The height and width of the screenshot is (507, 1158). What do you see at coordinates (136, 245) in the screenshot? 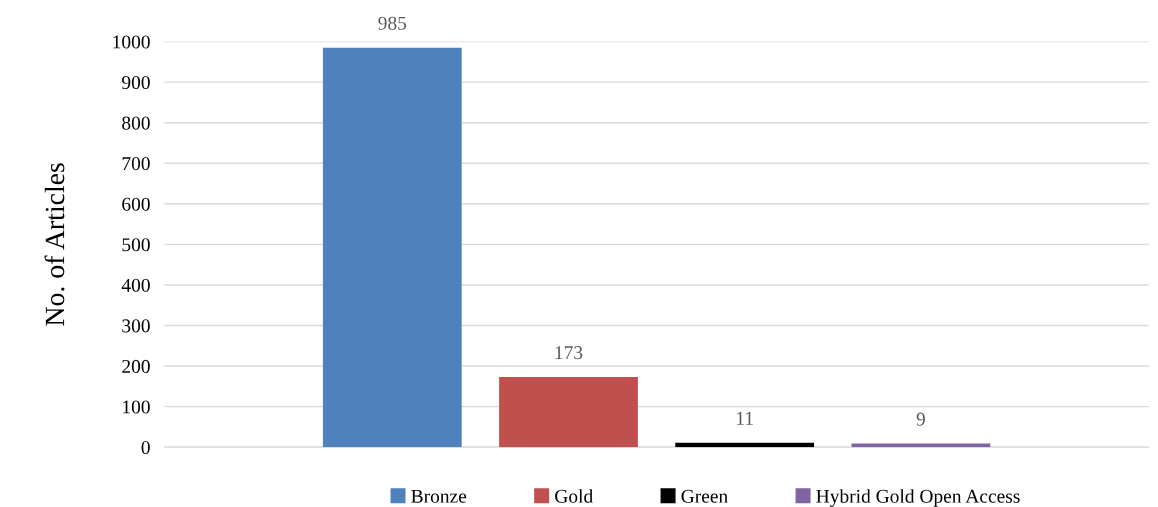
I see `y-tick-label: 500` at bounding box center [136, 245].